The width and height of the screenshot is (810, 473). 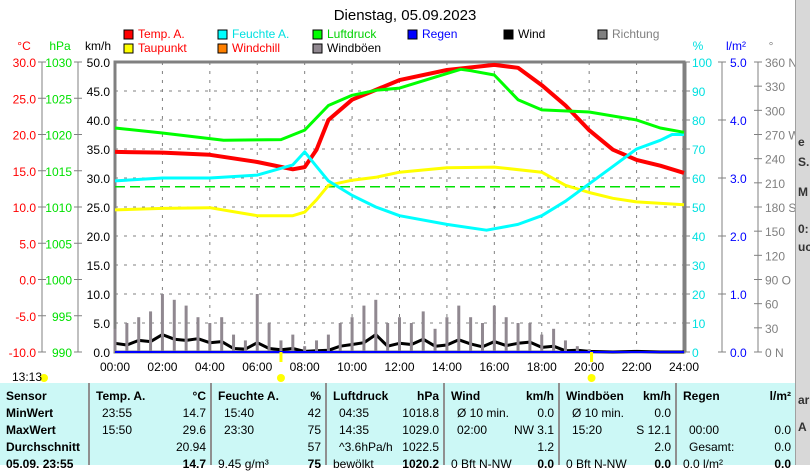 What do you see at coordinates (239, 413) in the screenshot?
I see `cell-label: 15:40` at bounding box center [239, 413].